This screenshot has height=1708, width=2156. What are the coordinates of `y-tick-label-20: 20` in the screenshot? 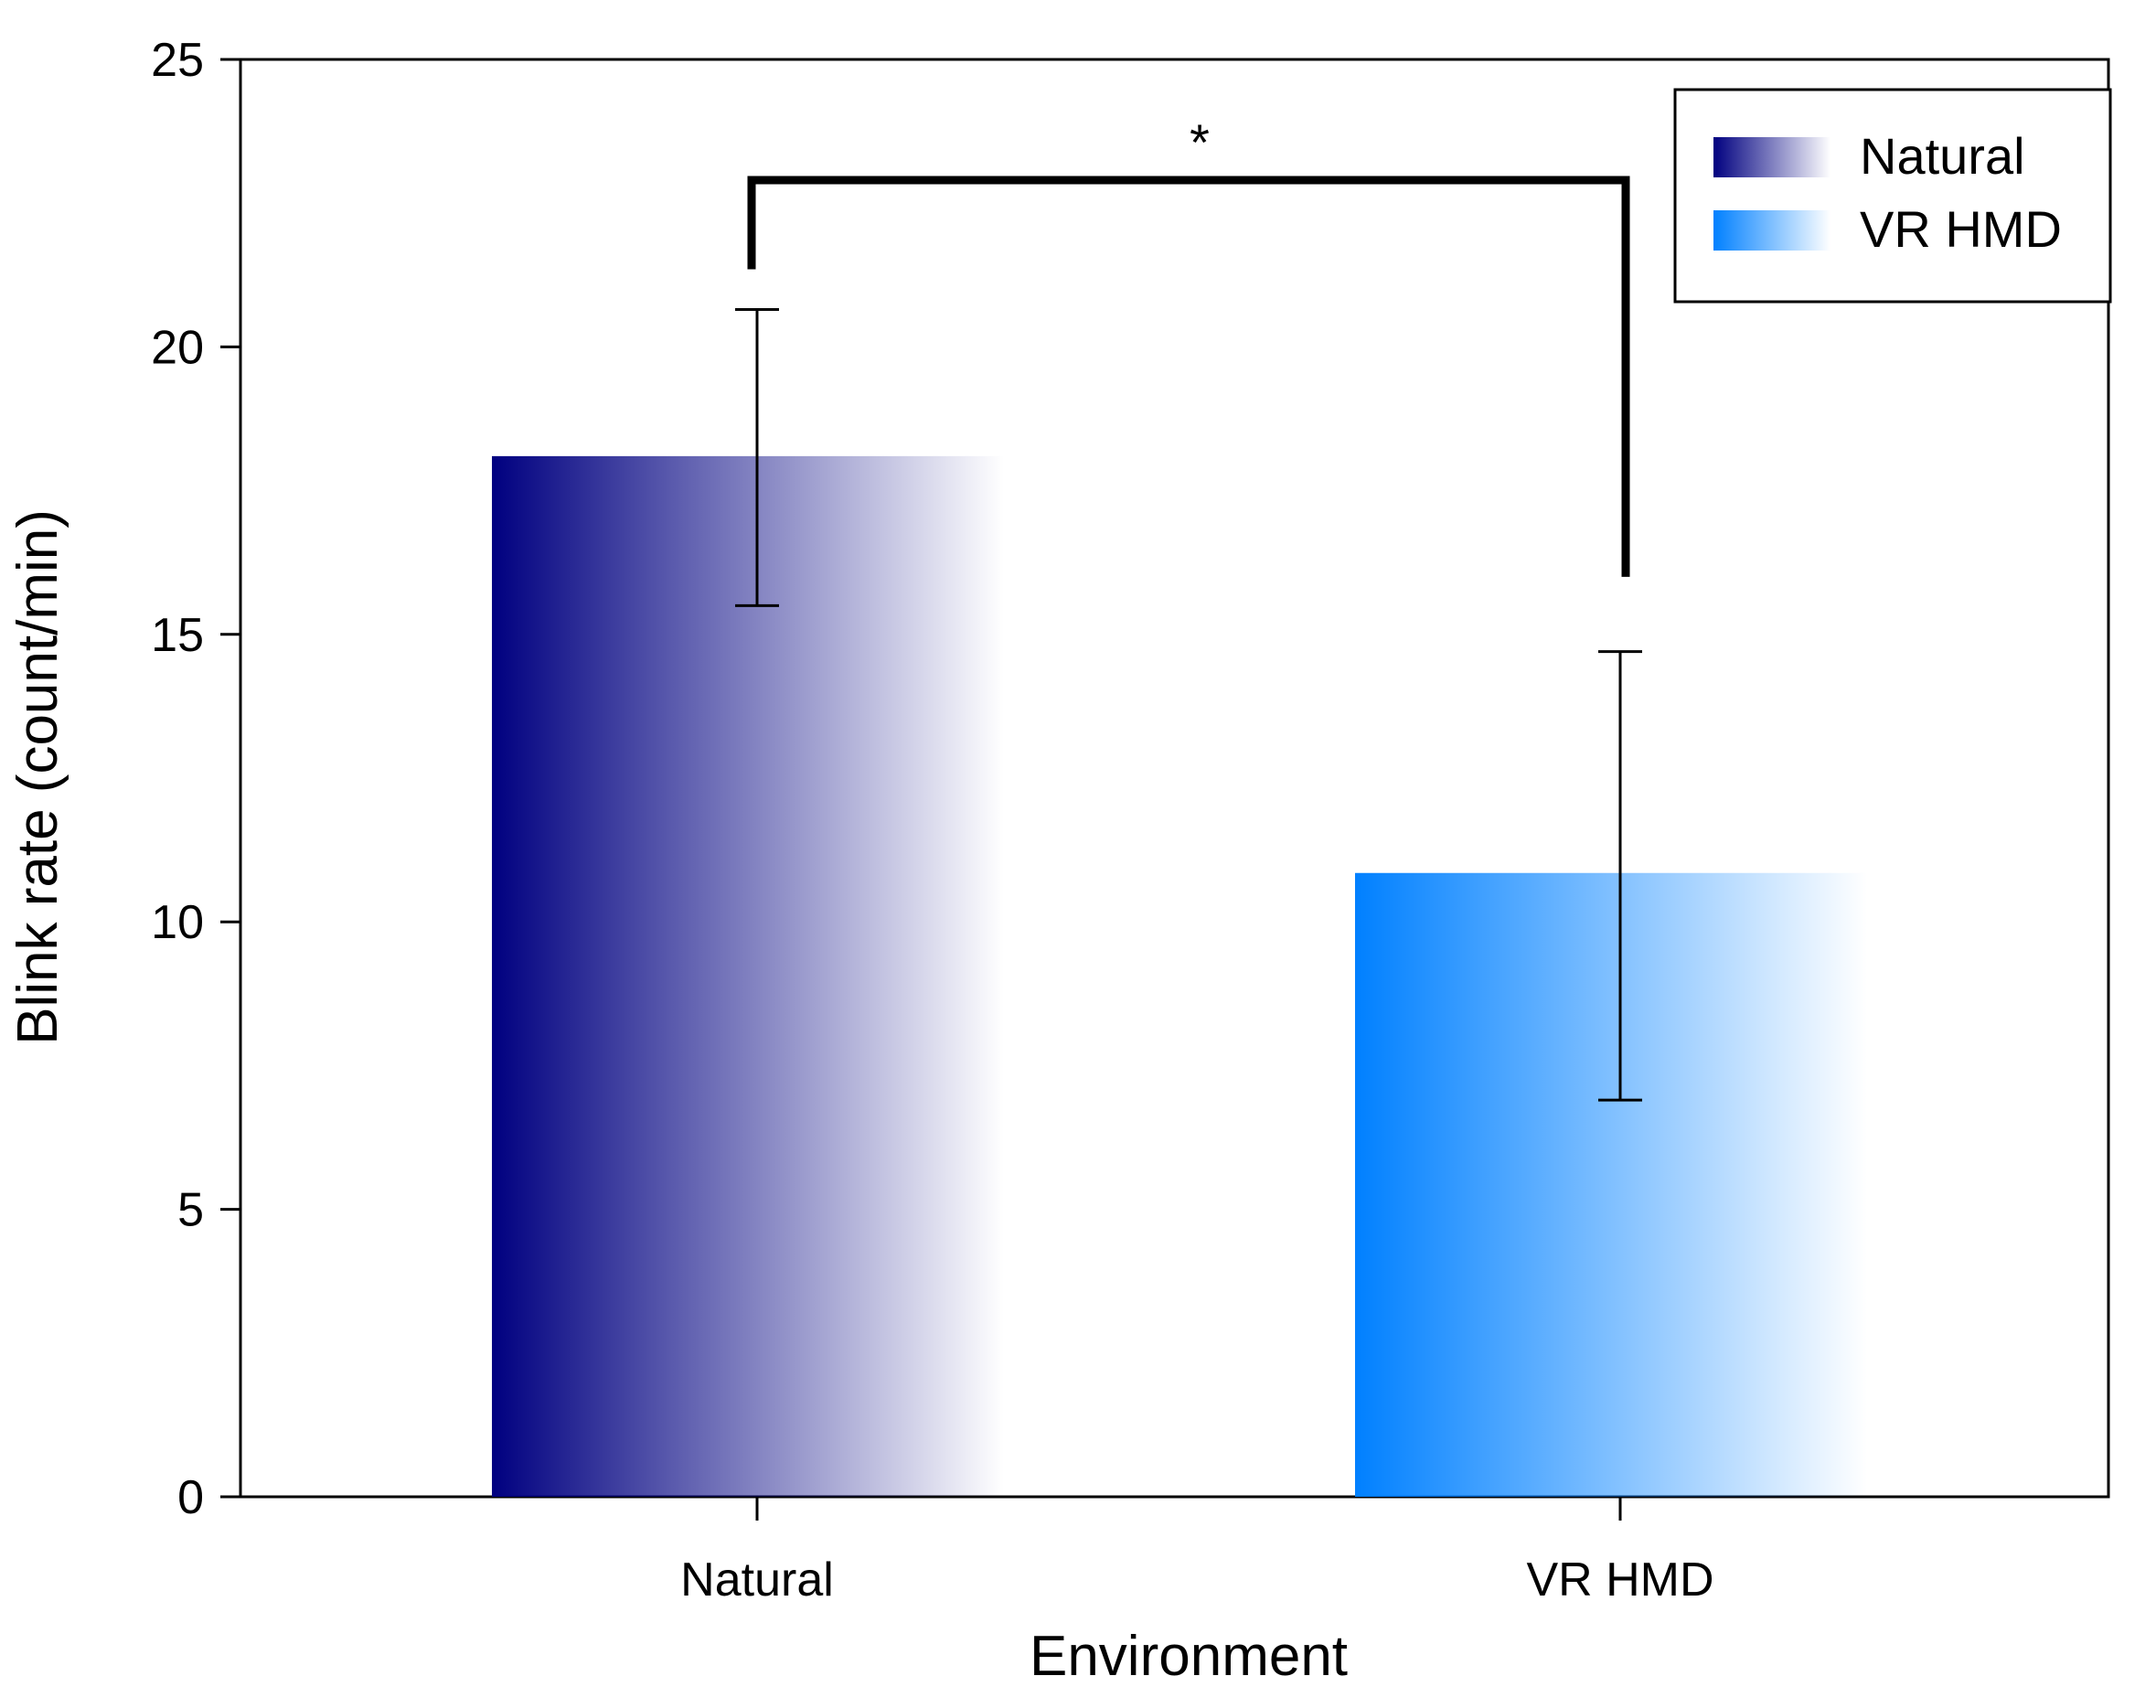 It's located at (177, 347).